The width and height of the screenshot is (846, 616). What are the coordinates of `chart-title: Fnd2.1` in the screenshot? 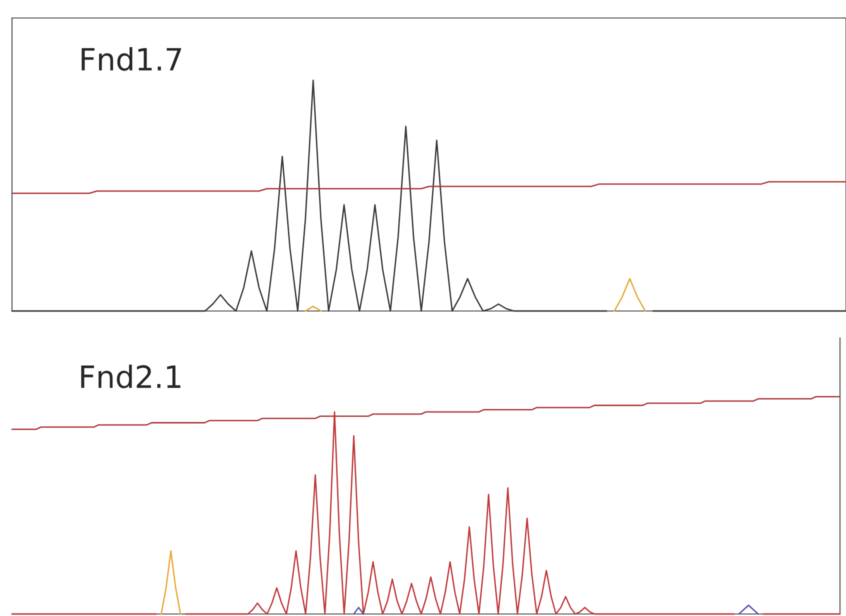 It's located at (130, 376).